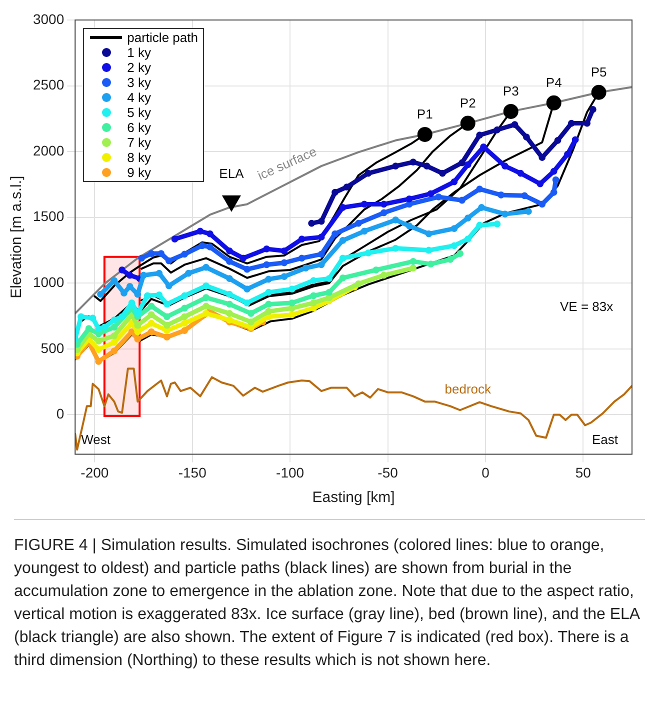 The width and height of the screenshot is (655, 726). I want to click on annotation: P2, so click(468, 102).